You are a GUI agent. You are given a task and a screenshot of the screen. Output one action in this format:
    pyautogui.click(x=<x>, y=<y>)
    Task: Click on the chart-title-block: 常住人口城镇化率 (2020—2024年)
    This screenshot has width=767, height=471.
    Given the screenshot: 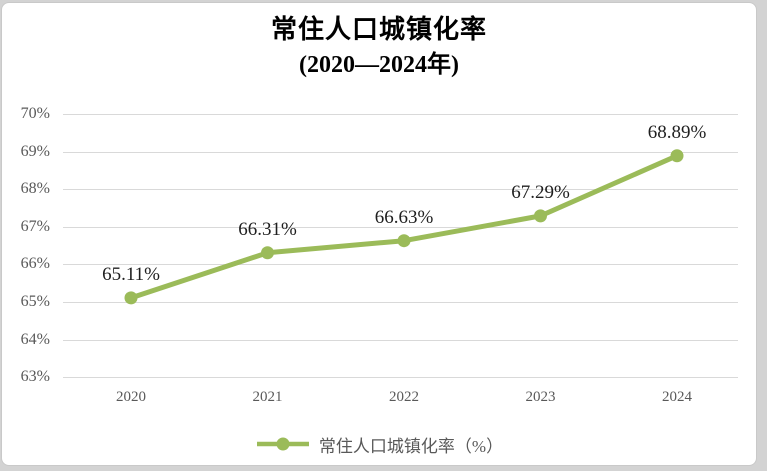 What is the action you would take?
    pyautogui.click(x=379, y=46)
    